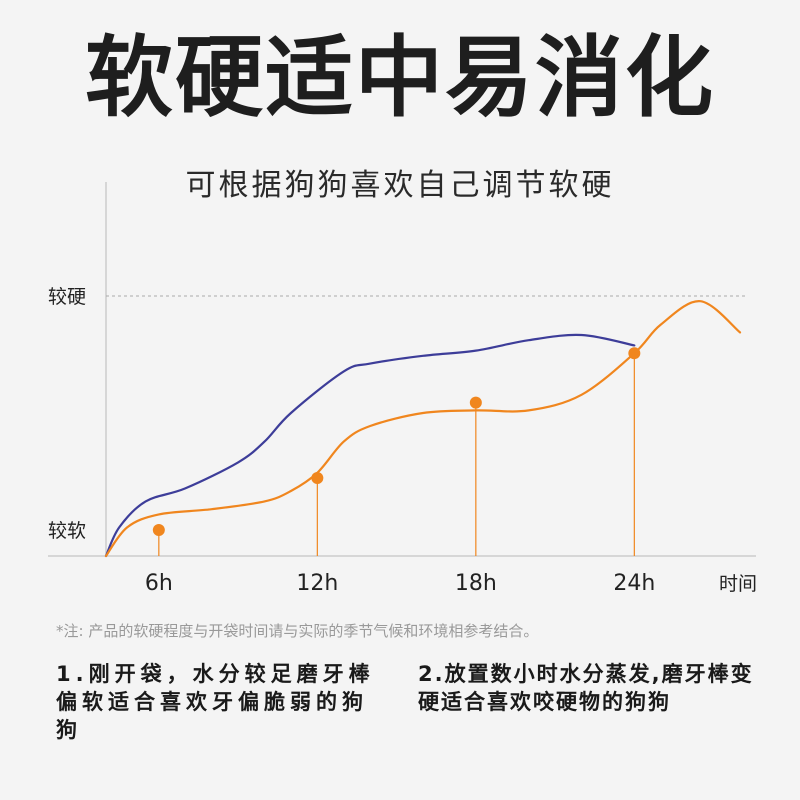  I want to click on description-dried: 2.放置数小时水分蒸发,磨牙棒变硬适合喜欢咬硬物的狗狗, so click(586, 688).